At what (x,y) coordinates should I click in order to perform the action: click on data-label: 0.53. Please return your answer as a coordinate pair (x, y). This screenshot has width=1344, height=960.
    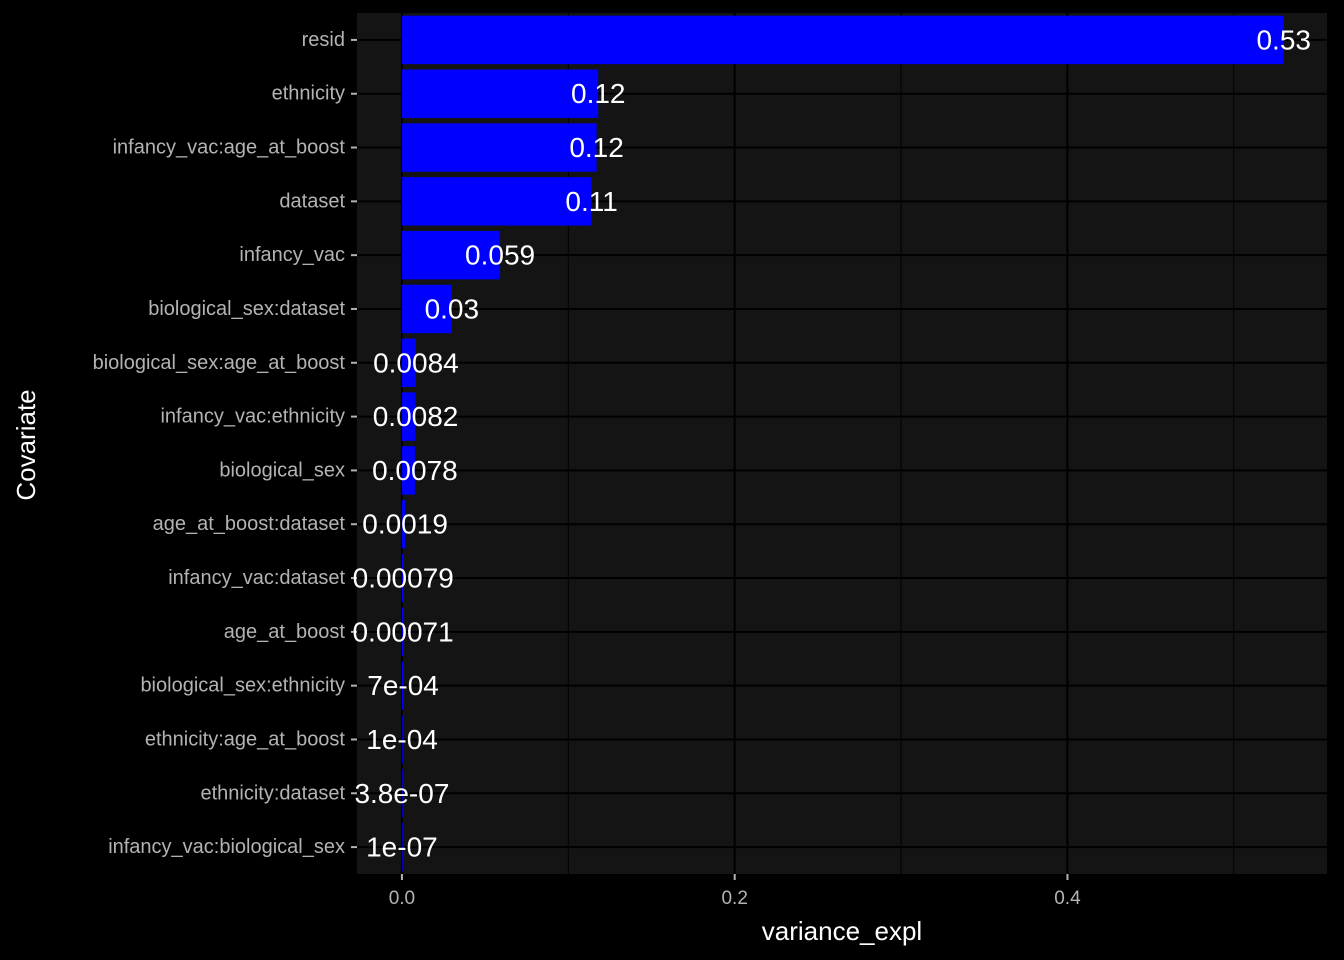
    Looking at the image, I should click on (1283, 39).